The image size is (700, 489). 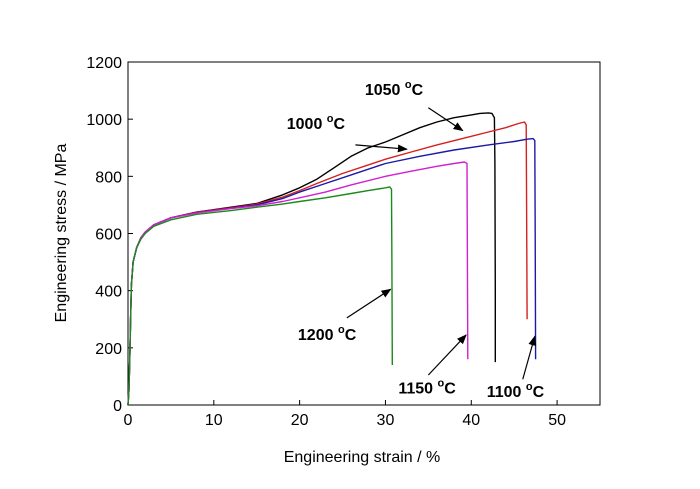 I want to click on annotation-label-3: 1150 oC, so click(x=427, y=388).